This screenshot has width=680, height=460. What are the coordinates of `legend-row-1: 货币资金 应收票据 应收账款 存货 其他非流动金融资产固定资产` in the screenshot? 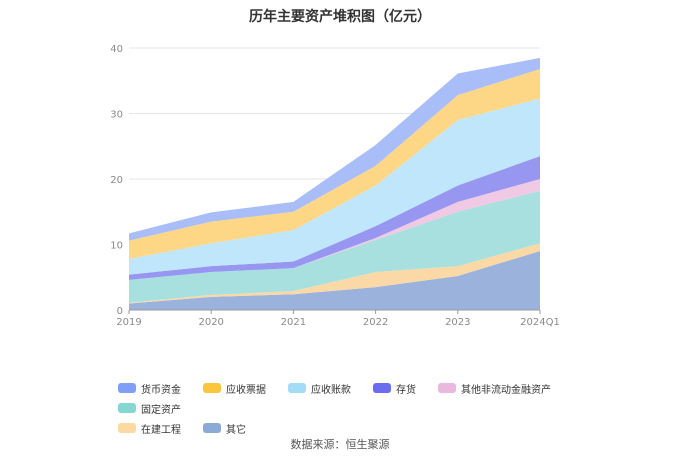 It's located at (348, 398).